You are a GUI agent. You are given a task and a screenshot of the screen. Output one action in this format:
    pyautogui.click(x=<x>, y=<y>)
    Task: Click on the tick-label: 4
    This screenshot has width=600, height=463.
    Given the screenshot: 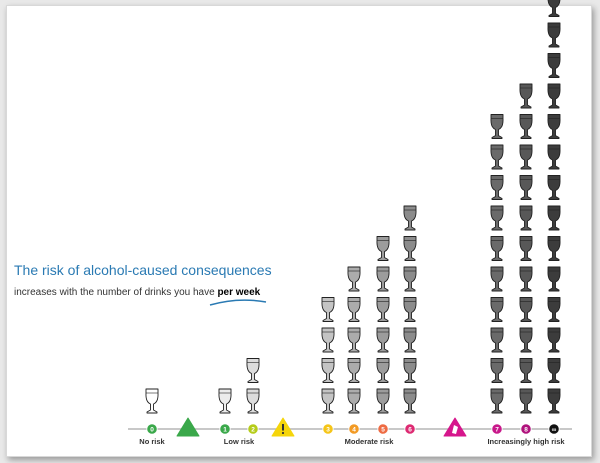 What is the action you would take?
    pyautogui.click(x=354, y=429)
    